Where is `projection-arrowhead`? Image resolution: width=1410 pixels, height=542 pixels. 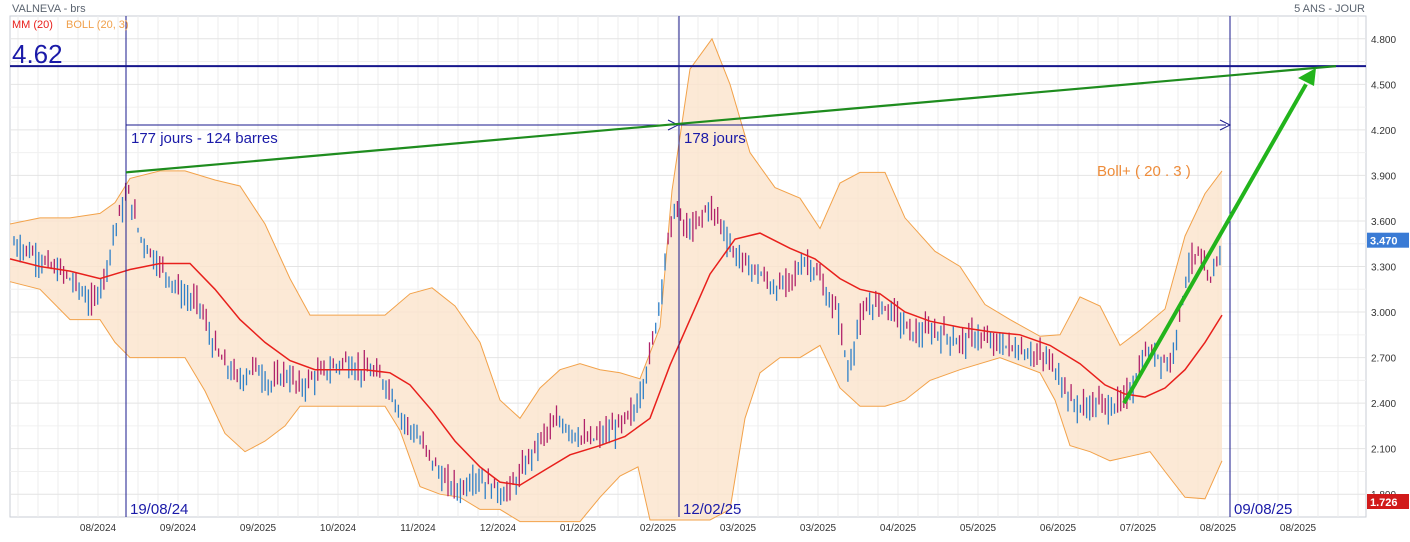
projection-arrowhead is located at coordinates (1307, 77).